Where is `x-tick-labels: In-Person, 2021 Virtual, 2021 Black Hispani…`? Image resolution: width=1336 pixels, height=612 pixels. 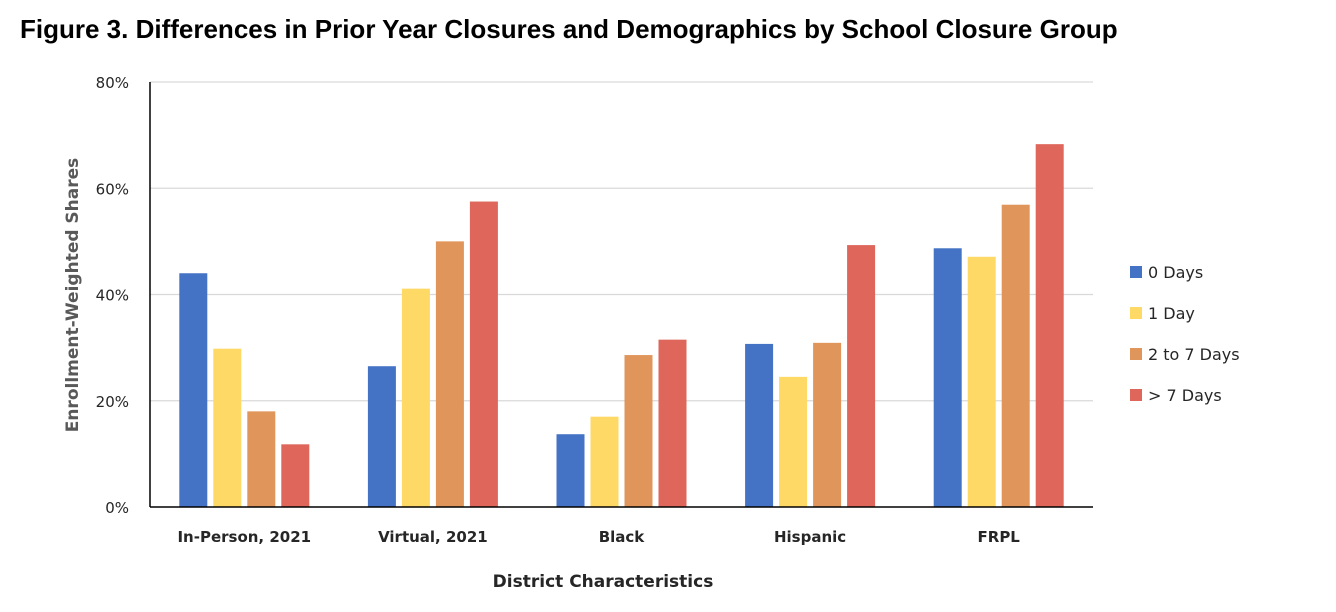
x-tick-labels: In-Person, 2021 Virtual, 2021 Black Hispani… is located at coordinates (598, 537).